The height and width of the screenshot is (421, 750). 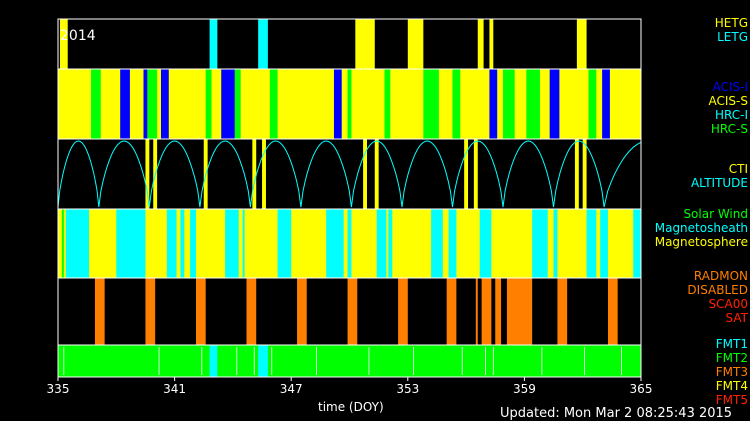 What do you see at coordinates (717, 290) in the screenshot?
I see `legend-item: DISABLED` at bounding box center [717, 290].